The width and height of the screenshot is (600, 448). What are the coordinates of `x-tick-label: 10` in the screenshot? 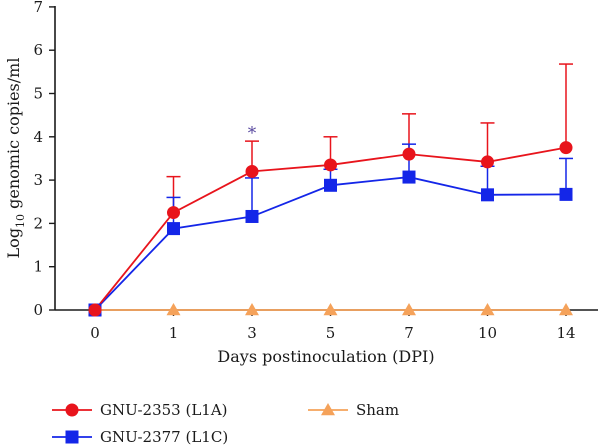 It's located at (487, 333).